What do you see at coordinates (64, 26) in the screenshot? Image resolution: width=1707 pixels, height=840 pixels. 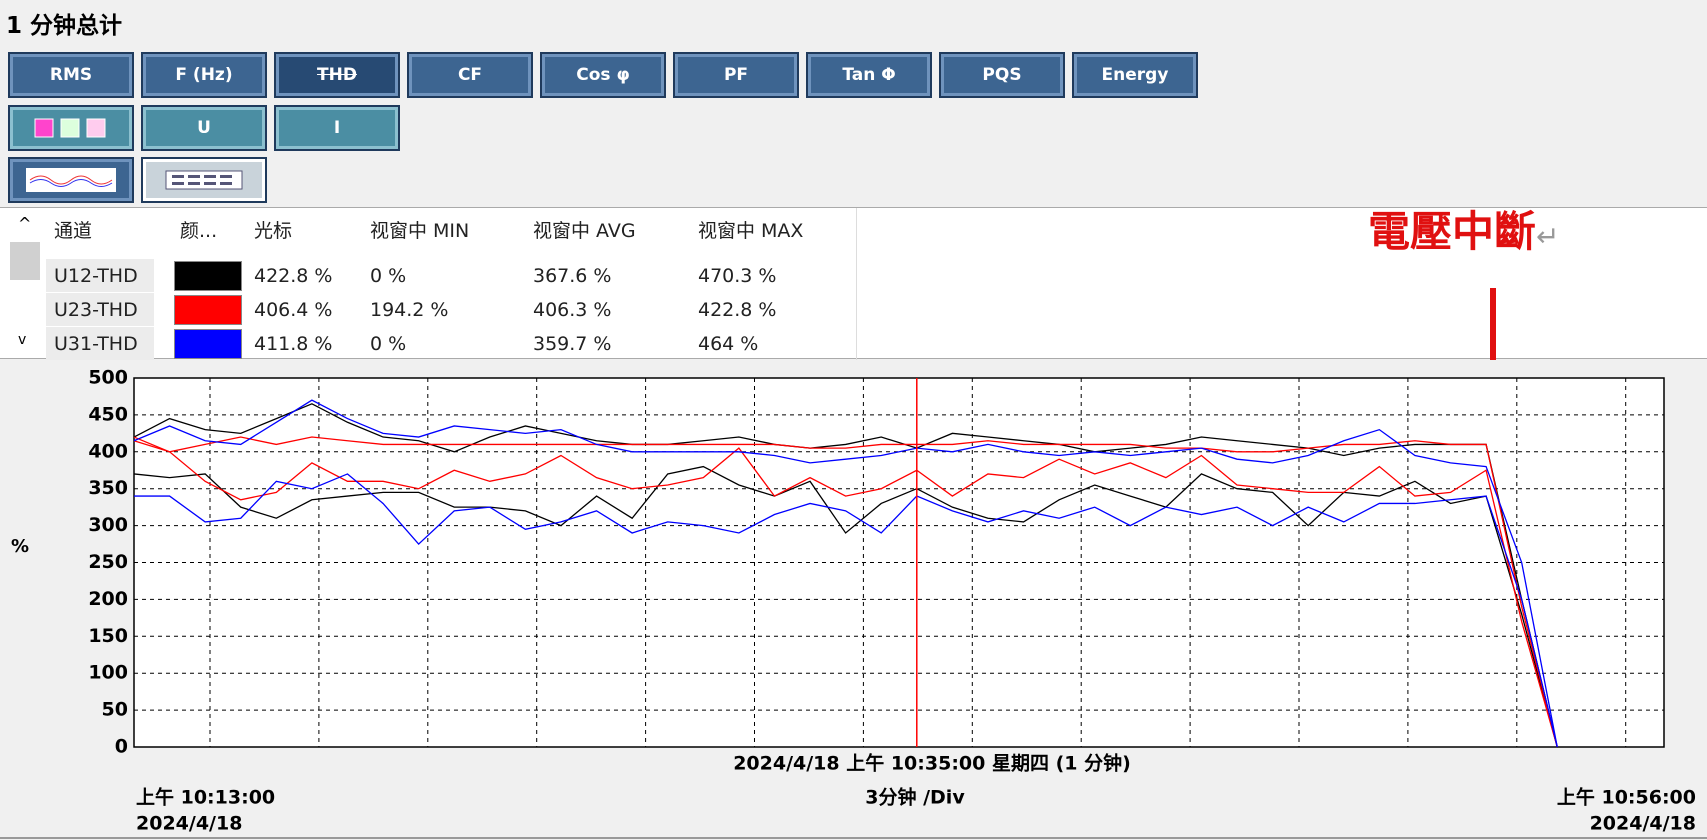 I see `window-title: 1 分钟总计` at bounding box center [64, 26].